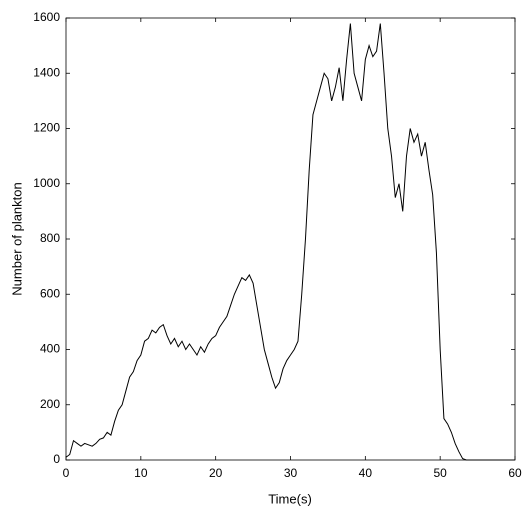 This screenshot has height=516, width=524. I want to click on y-tick-label: 1000, so click(46, 183).